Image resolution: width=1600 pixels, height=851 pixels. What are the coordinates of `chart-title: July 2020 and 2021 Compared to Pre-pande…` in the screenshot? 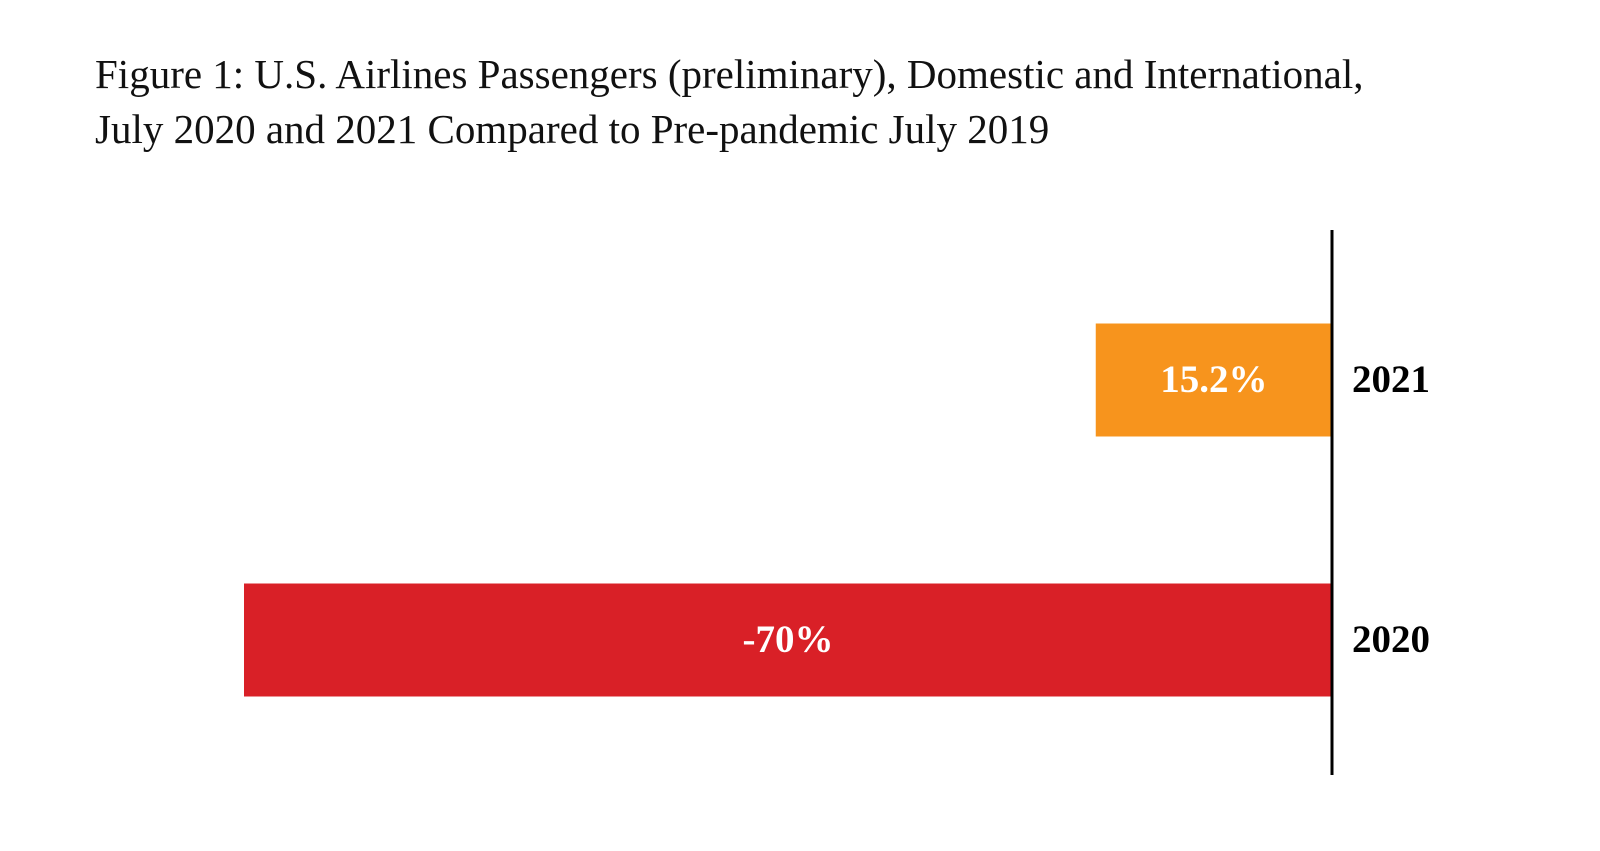 It's located at (572, 129).